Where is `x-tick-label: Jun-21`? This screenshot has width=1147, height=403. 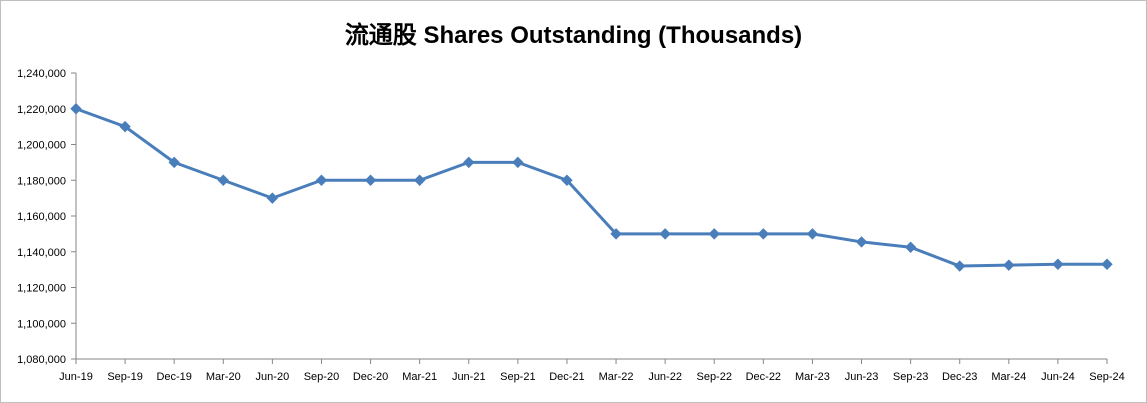
x-tick-label: Jun-21 is located at coordinates (469, 377).